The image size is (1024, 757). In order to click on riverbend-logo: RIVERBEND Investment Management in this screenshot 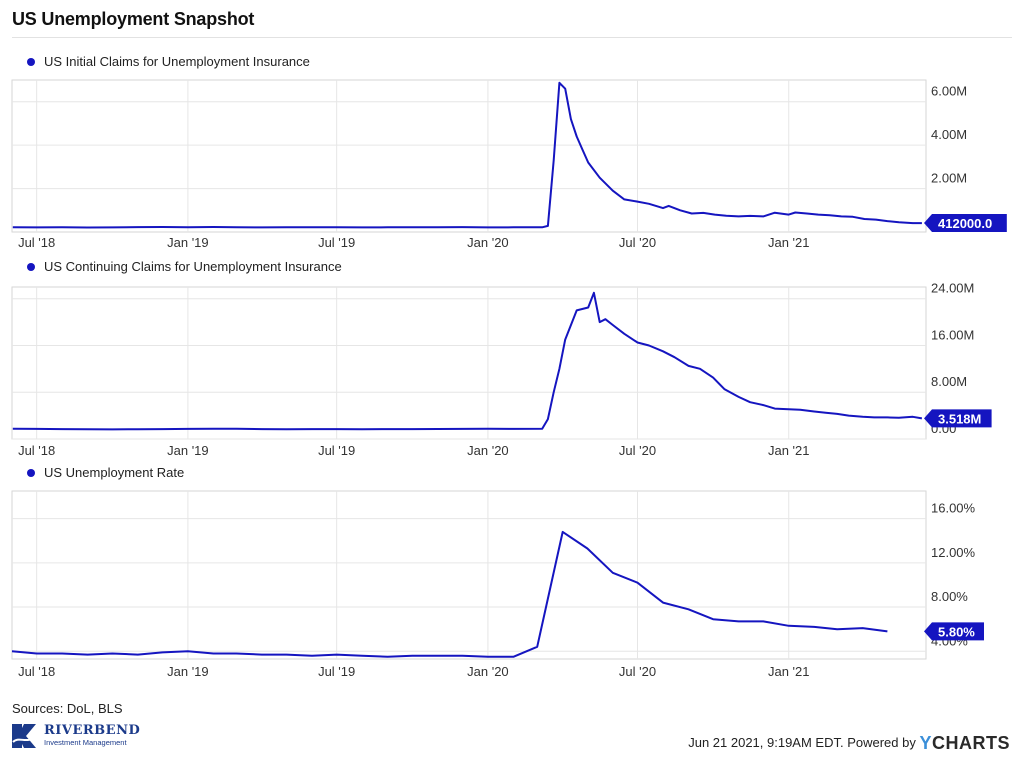, I will do `click(75, 736)`.